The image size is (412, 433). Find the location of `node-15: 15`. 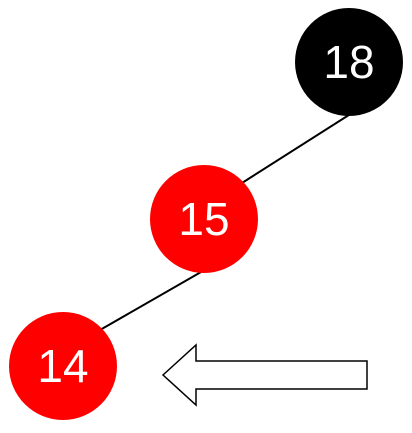

node-15: 15 is located at coordinates (204, 219).